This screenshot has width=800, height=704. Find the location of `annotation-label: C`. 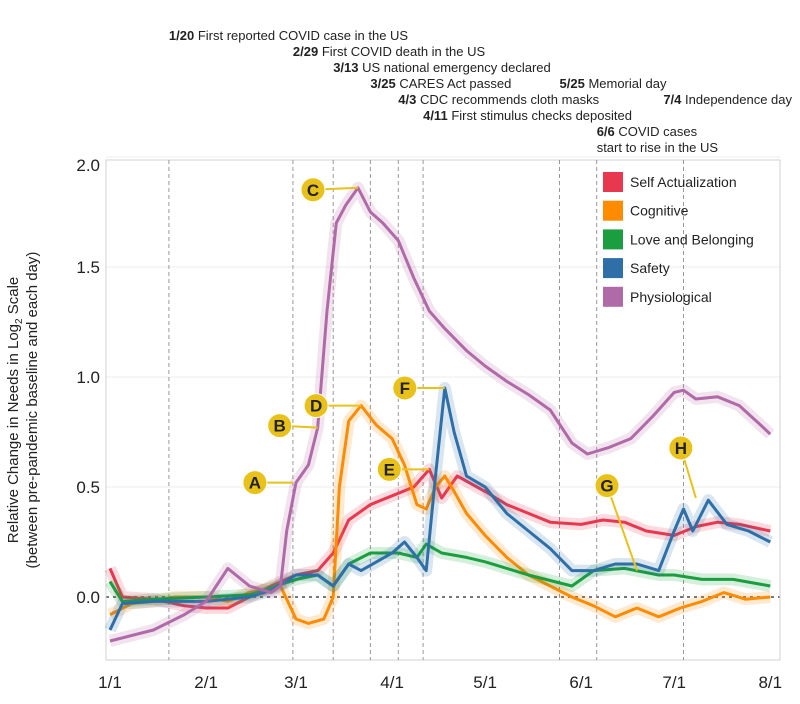

annotation-label: C is located at coordinates (313, 190).